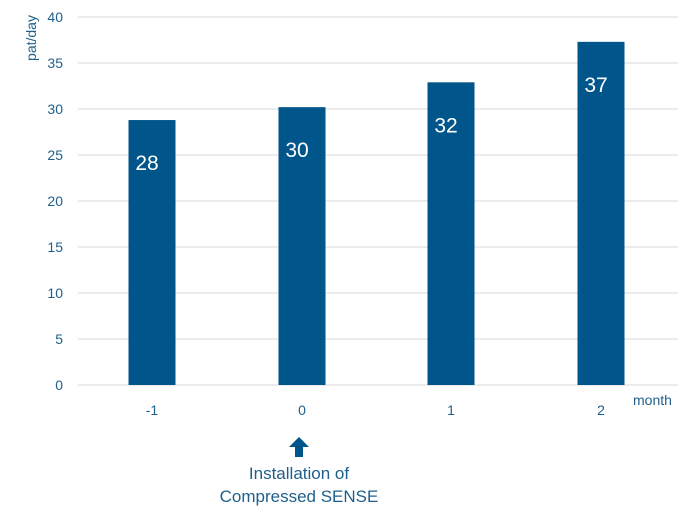  I want to click on bar-value-label: 32, so click(445, 125).